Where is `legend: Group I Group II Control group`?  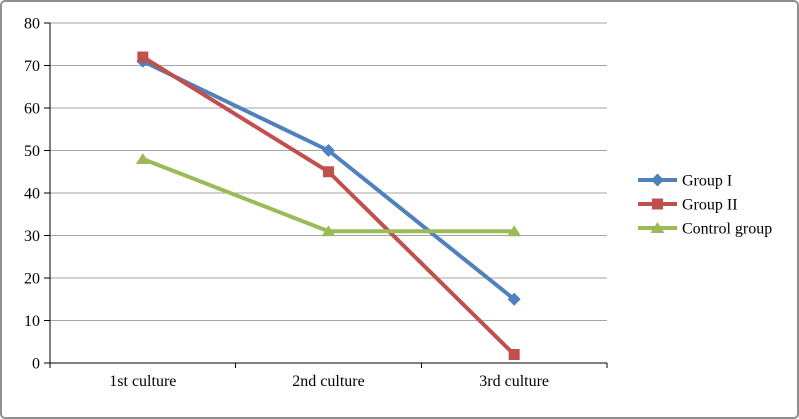 legend: Group I Group II Control group is located at coordinates (705, 205).